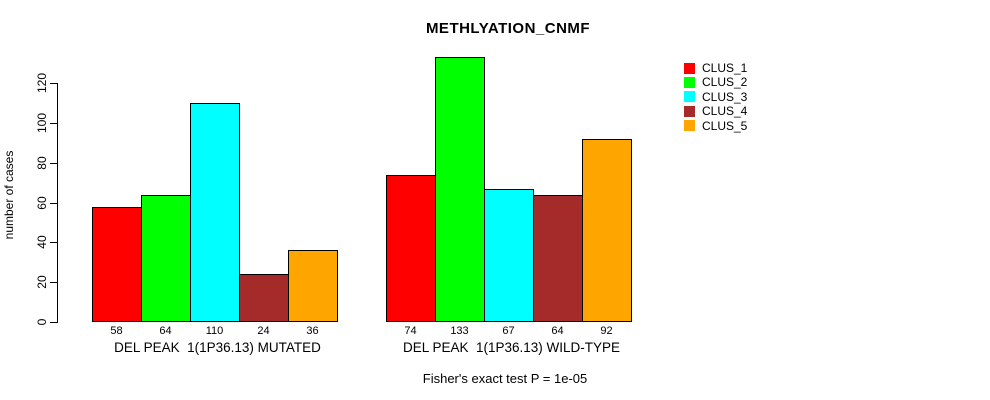 The width and height of the screenshot is (990, 400). I want to click on bar-value-label: 67, so click(508, 331).